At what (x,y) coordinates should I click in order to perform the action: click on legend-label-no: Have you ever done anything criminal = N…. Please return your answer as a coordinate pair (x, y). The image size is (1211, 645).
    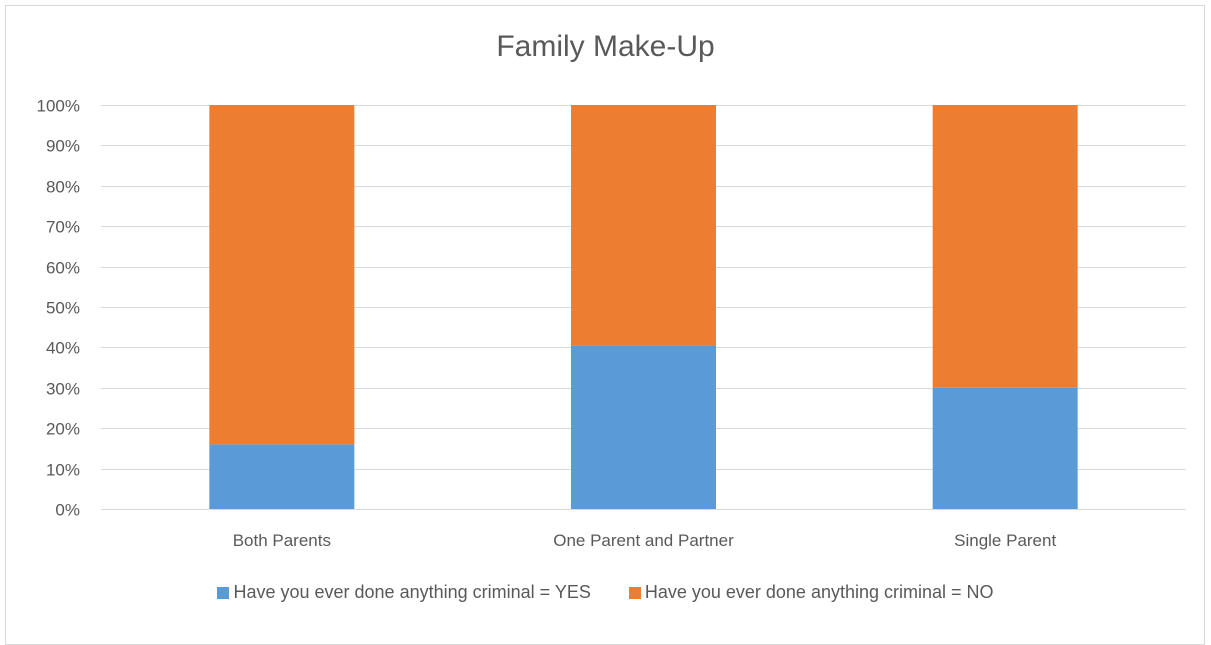
    Looking at the image, I should click on (819, 592).